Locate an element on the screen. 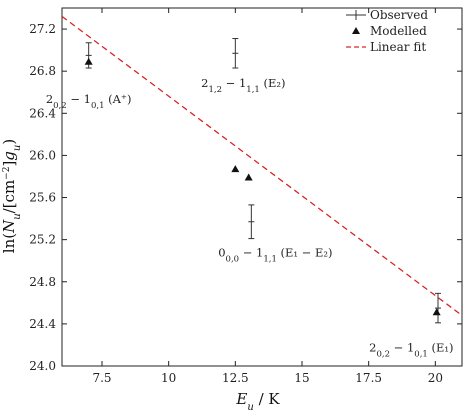 This screenshot has width=464, height=410. x-tick-label-4: 17.5 is located at coordinates (368, 378).